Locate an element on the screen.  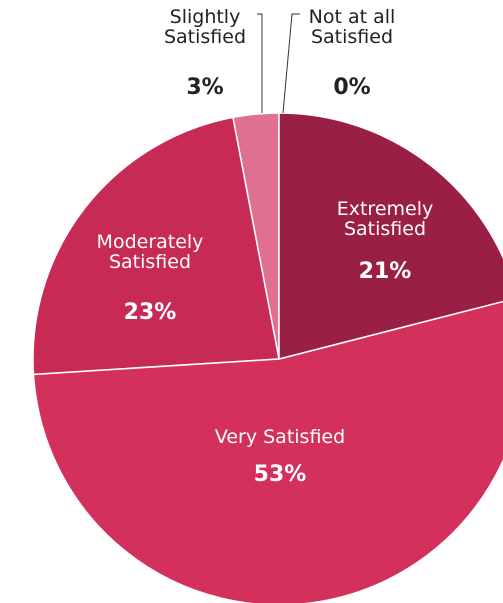
value-label: 0% is located at coordinates (352, 87).